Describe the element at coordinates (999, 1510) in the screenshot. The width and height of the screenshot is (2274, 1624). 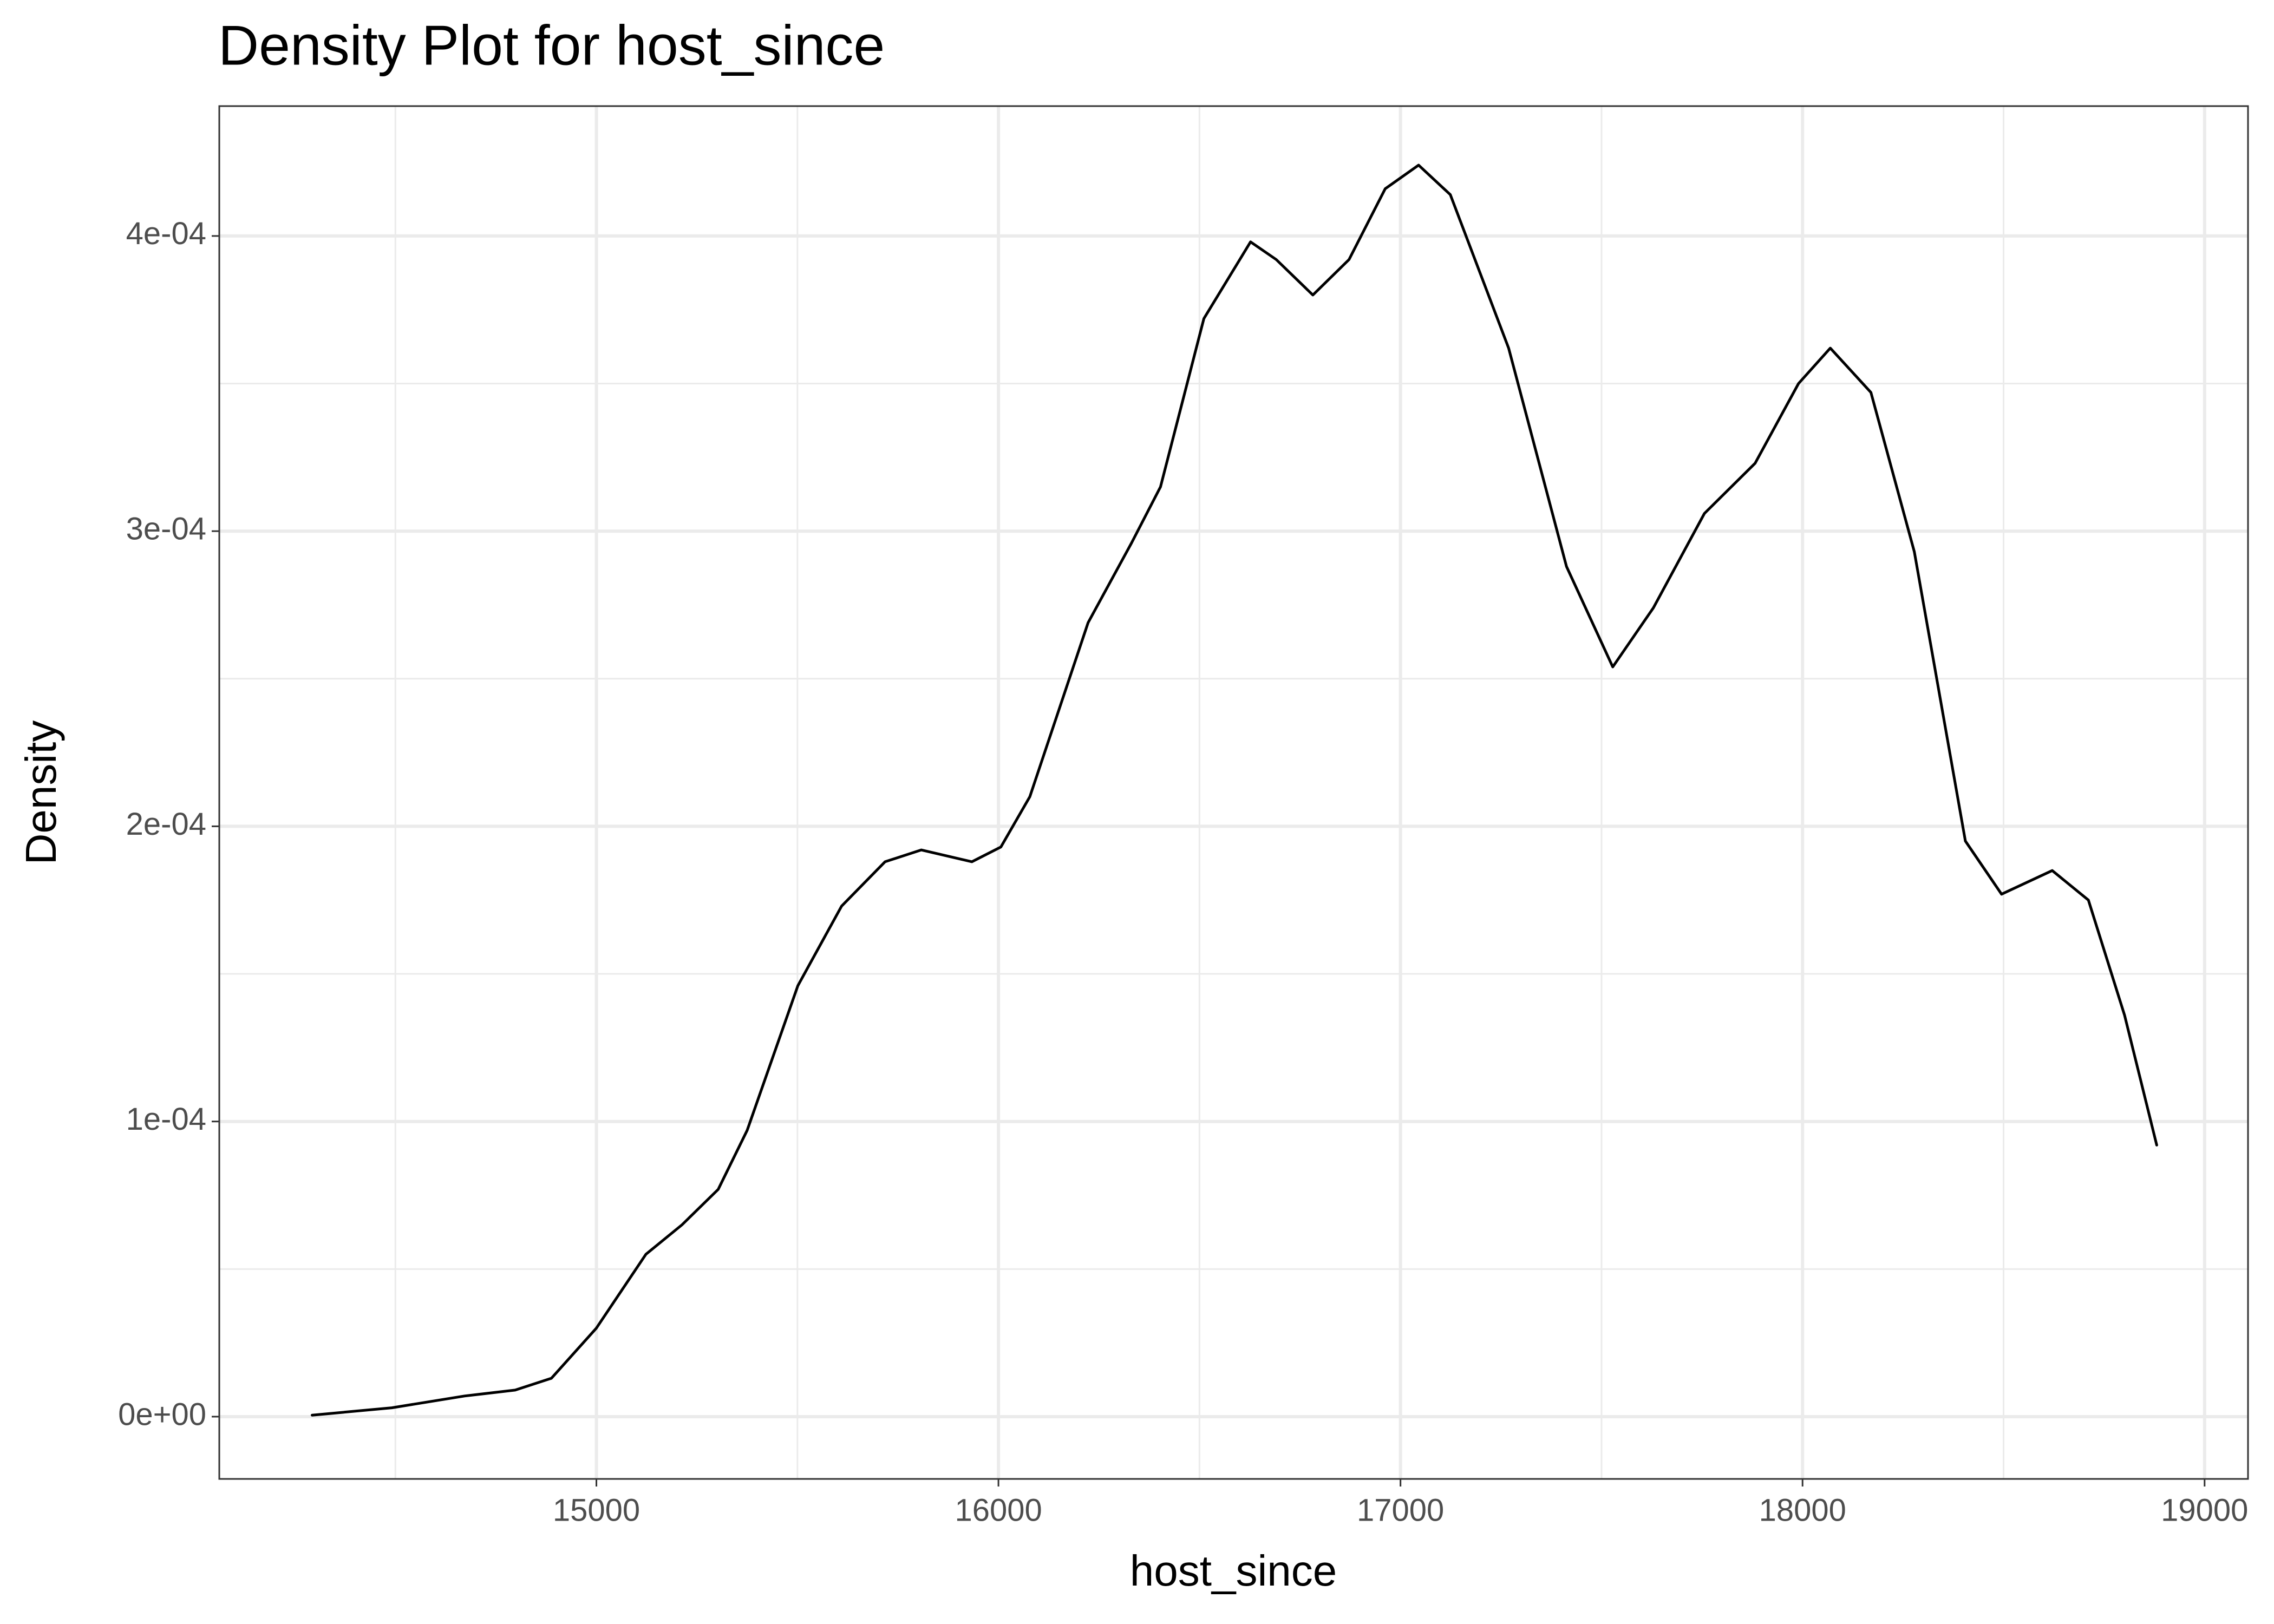
I see `x-tick-label: 16000` at that location.